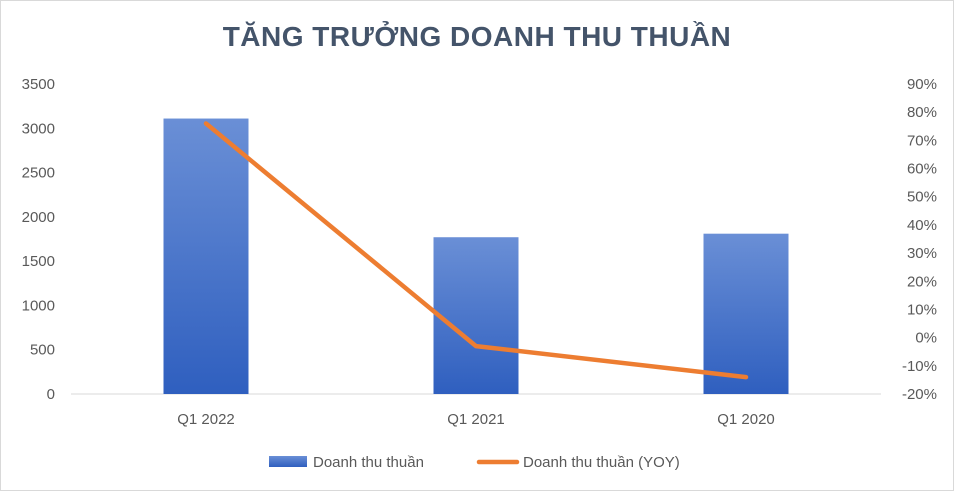 The width and height of the screenshot is (954, 491). What do you see at coordinates (368, 462) in the screenshot?
I see `legend-label-bar: Doanh thu thuần` at bounding box center [368, 462].